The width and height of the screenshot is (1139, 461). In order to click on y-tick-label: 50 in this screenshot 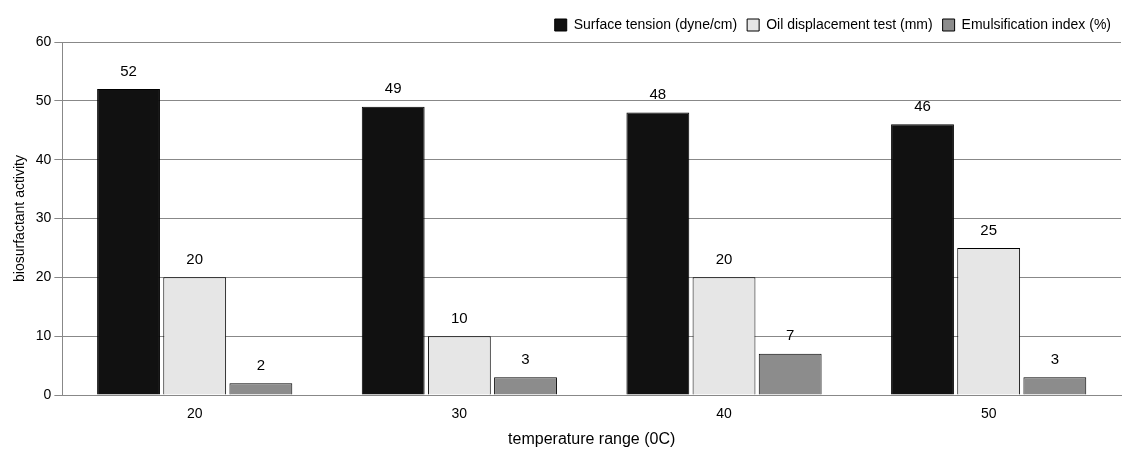, I will do `click(43, 99)`.